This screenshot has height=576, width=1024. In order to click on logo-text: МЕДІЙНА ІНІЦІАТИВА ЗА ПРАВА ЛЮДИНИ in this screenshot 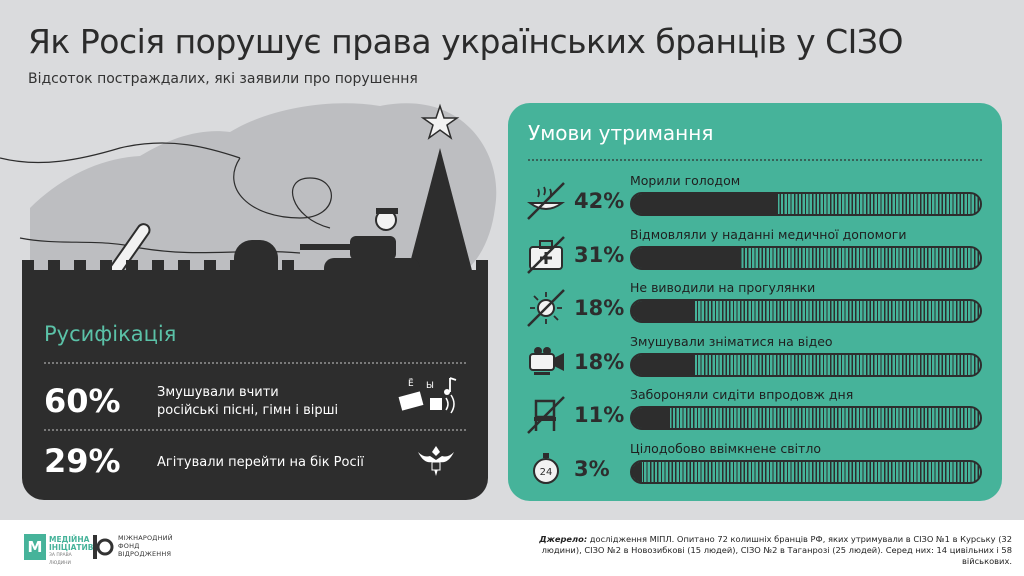, I will do `click(74, 551)`.